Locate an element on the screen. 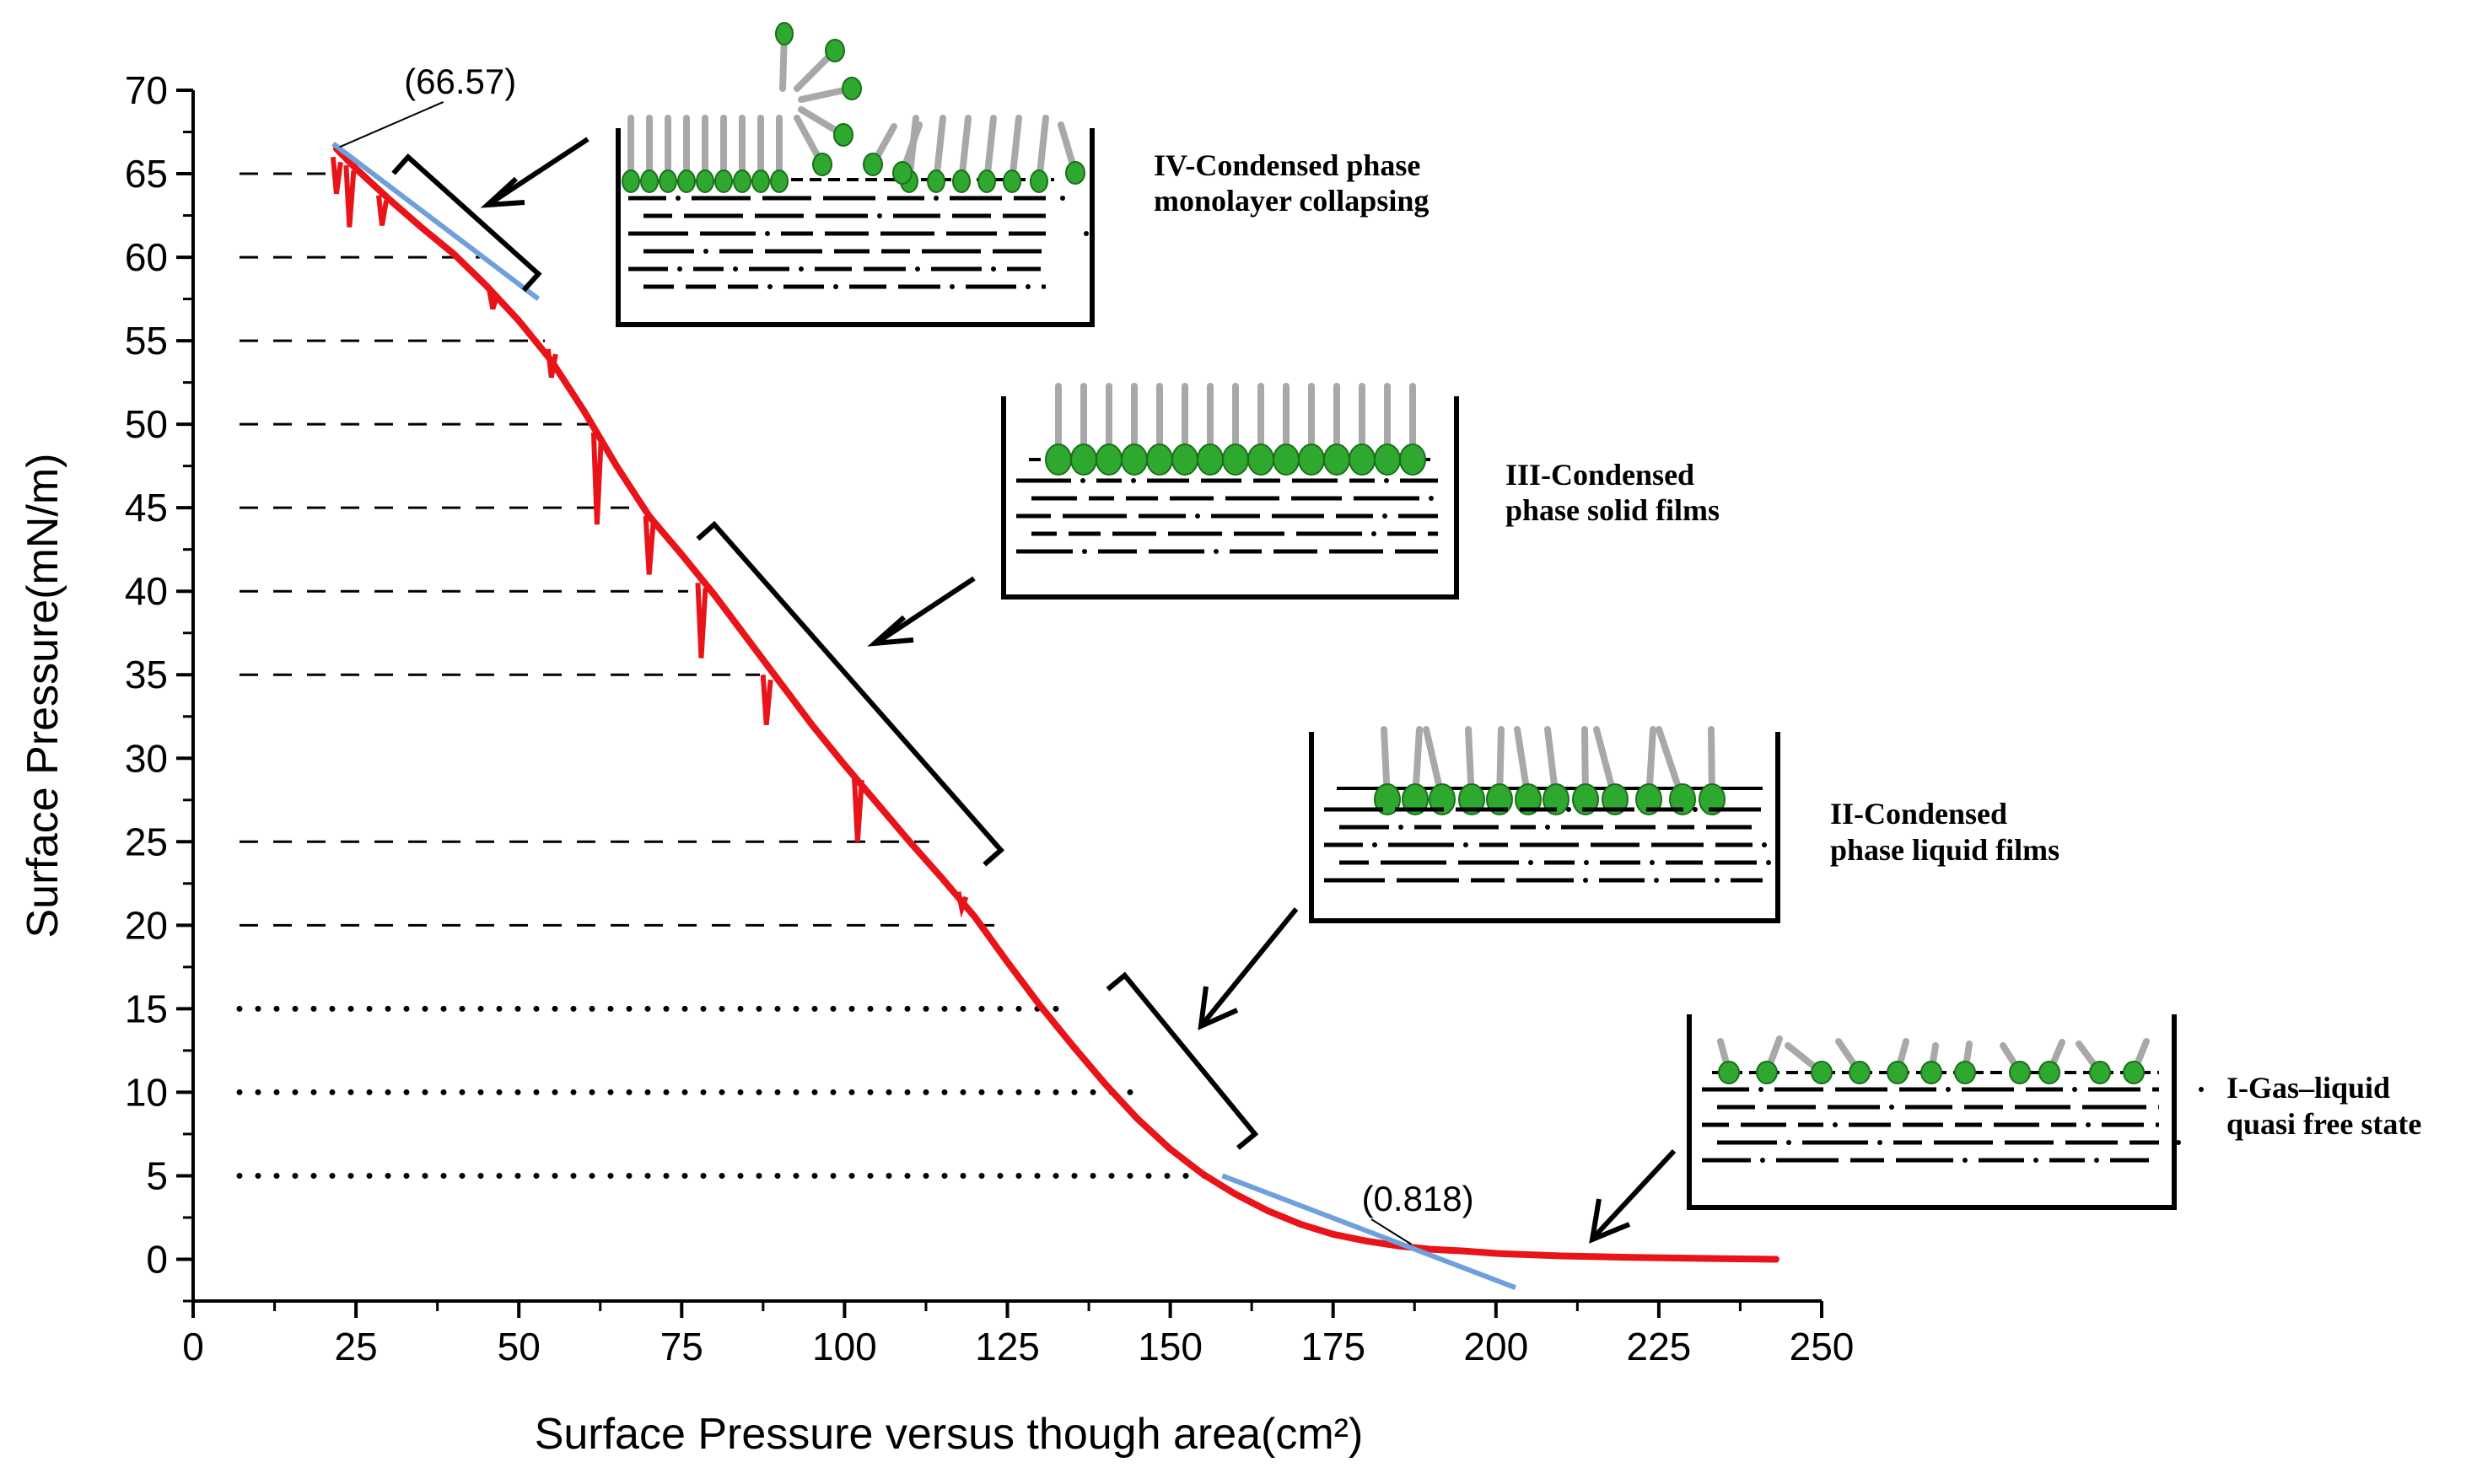 The image size is (2466, 1484). x-tick-label: 0 is located at coordinates (193, 1346).